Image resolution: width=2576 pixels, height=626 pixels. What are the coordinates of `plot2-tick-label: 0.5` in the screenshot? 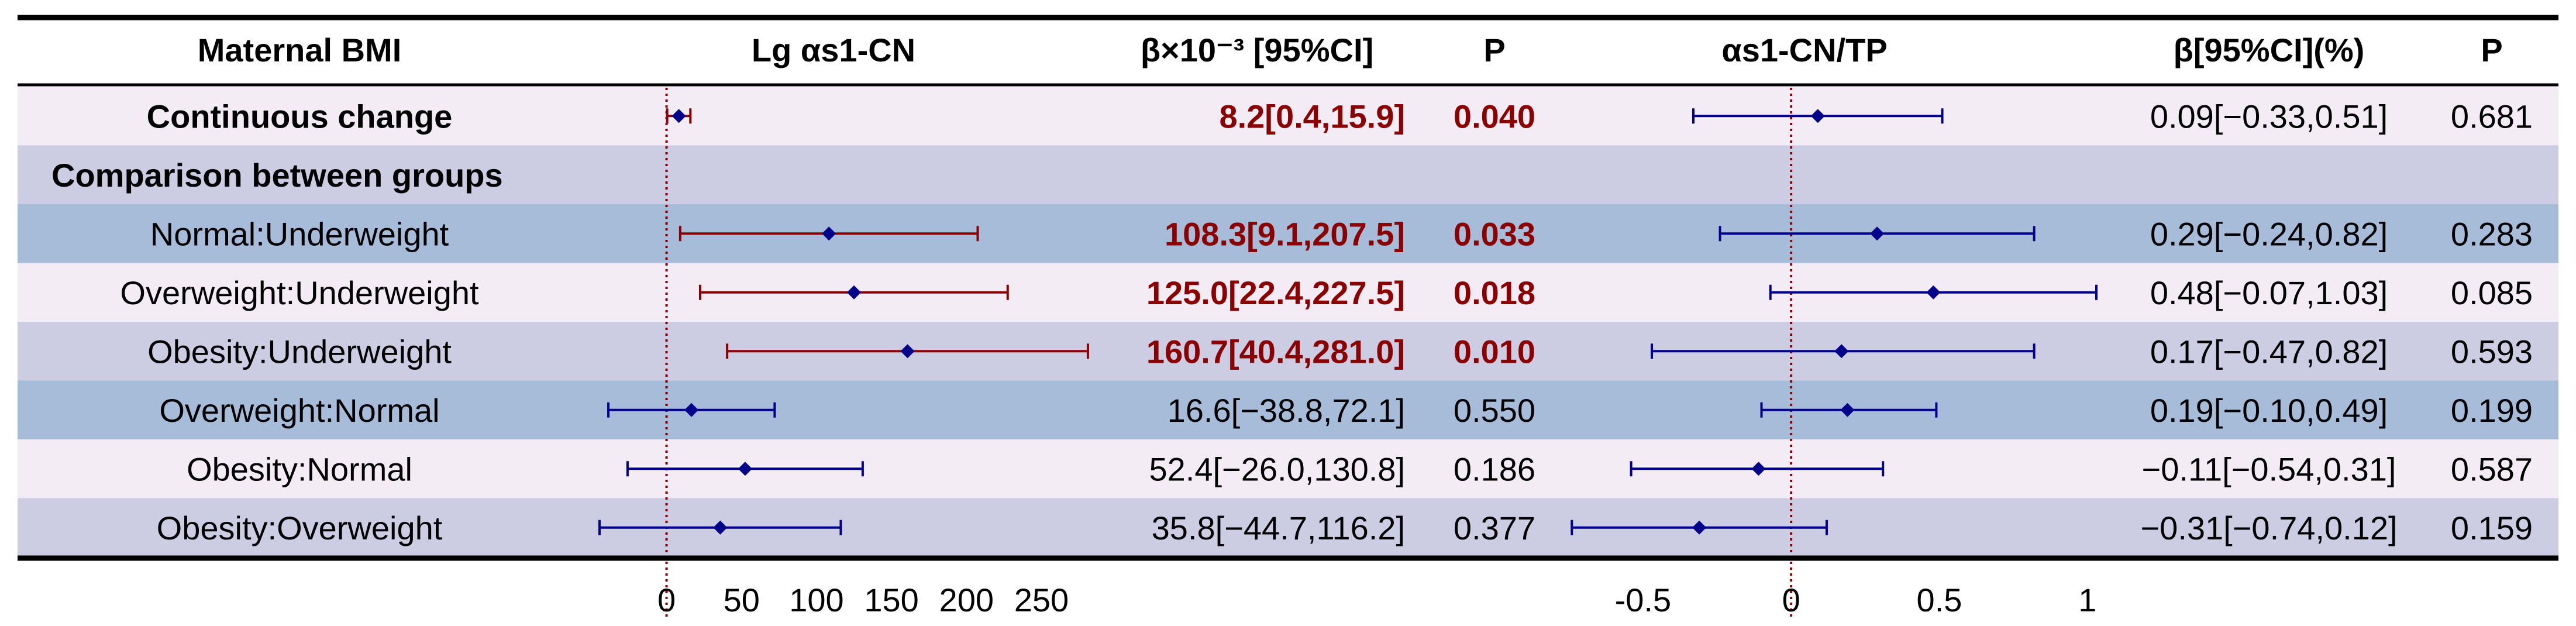 It's located at (1939, 600).